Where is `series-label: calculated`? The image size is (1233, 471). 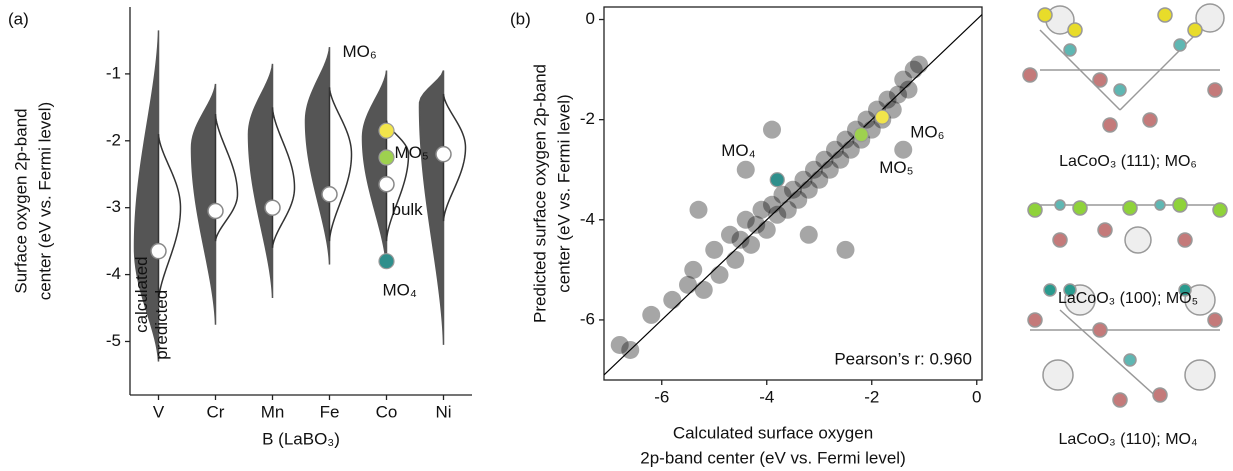
series-label: calculated is located at coordinates (141, 294).